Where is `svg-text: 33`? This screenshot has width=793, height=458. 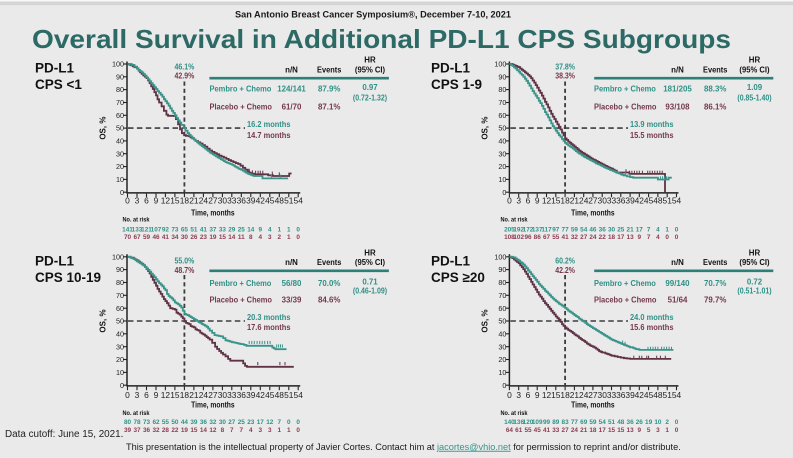
svg-text: 33 is located at coordinates (232, 395).